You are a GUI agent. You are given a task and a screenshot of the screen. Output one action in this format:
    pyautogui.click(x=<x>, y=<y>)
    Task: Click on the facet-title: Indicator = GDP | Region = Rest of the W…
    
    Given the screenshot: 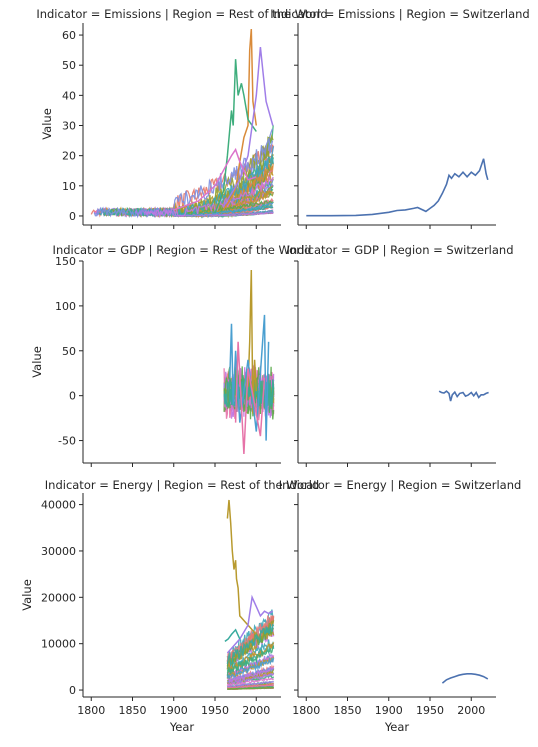 What is the action you would take?
    pyautogui.click(x=182, y=250)
    